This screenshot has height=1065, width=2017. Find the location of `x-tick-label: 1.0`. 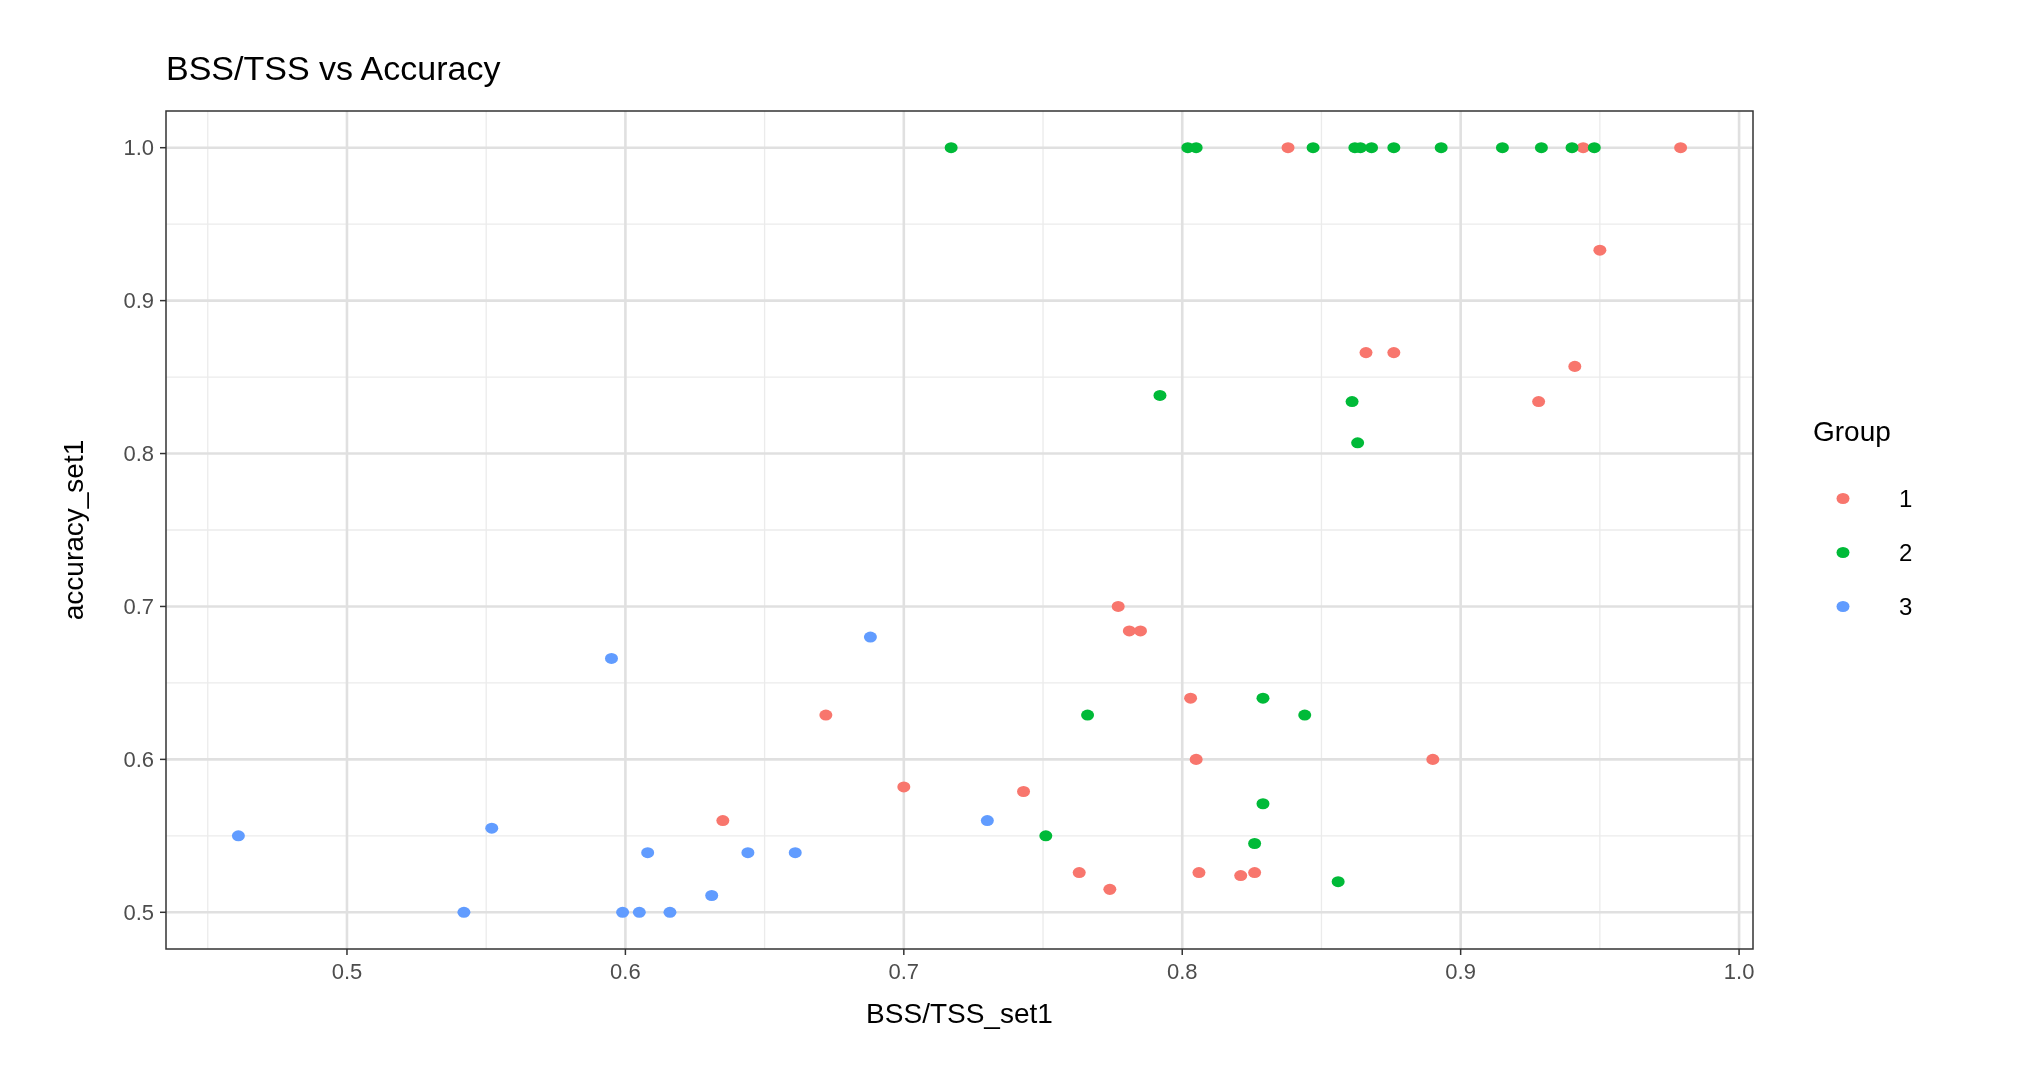

x-tick-label: 1.0 is located at coordinates (1739, 971).